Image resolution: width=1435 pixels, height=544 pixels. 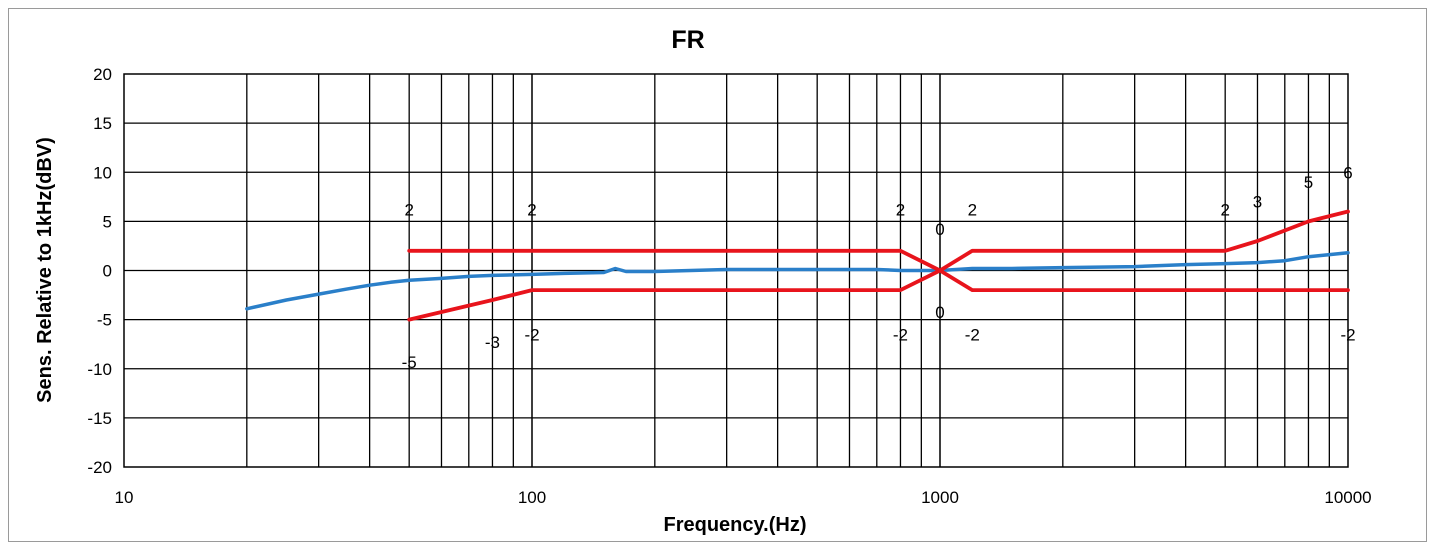 I want to click on x-tick-label: 1000, so click(x=940, y=497).